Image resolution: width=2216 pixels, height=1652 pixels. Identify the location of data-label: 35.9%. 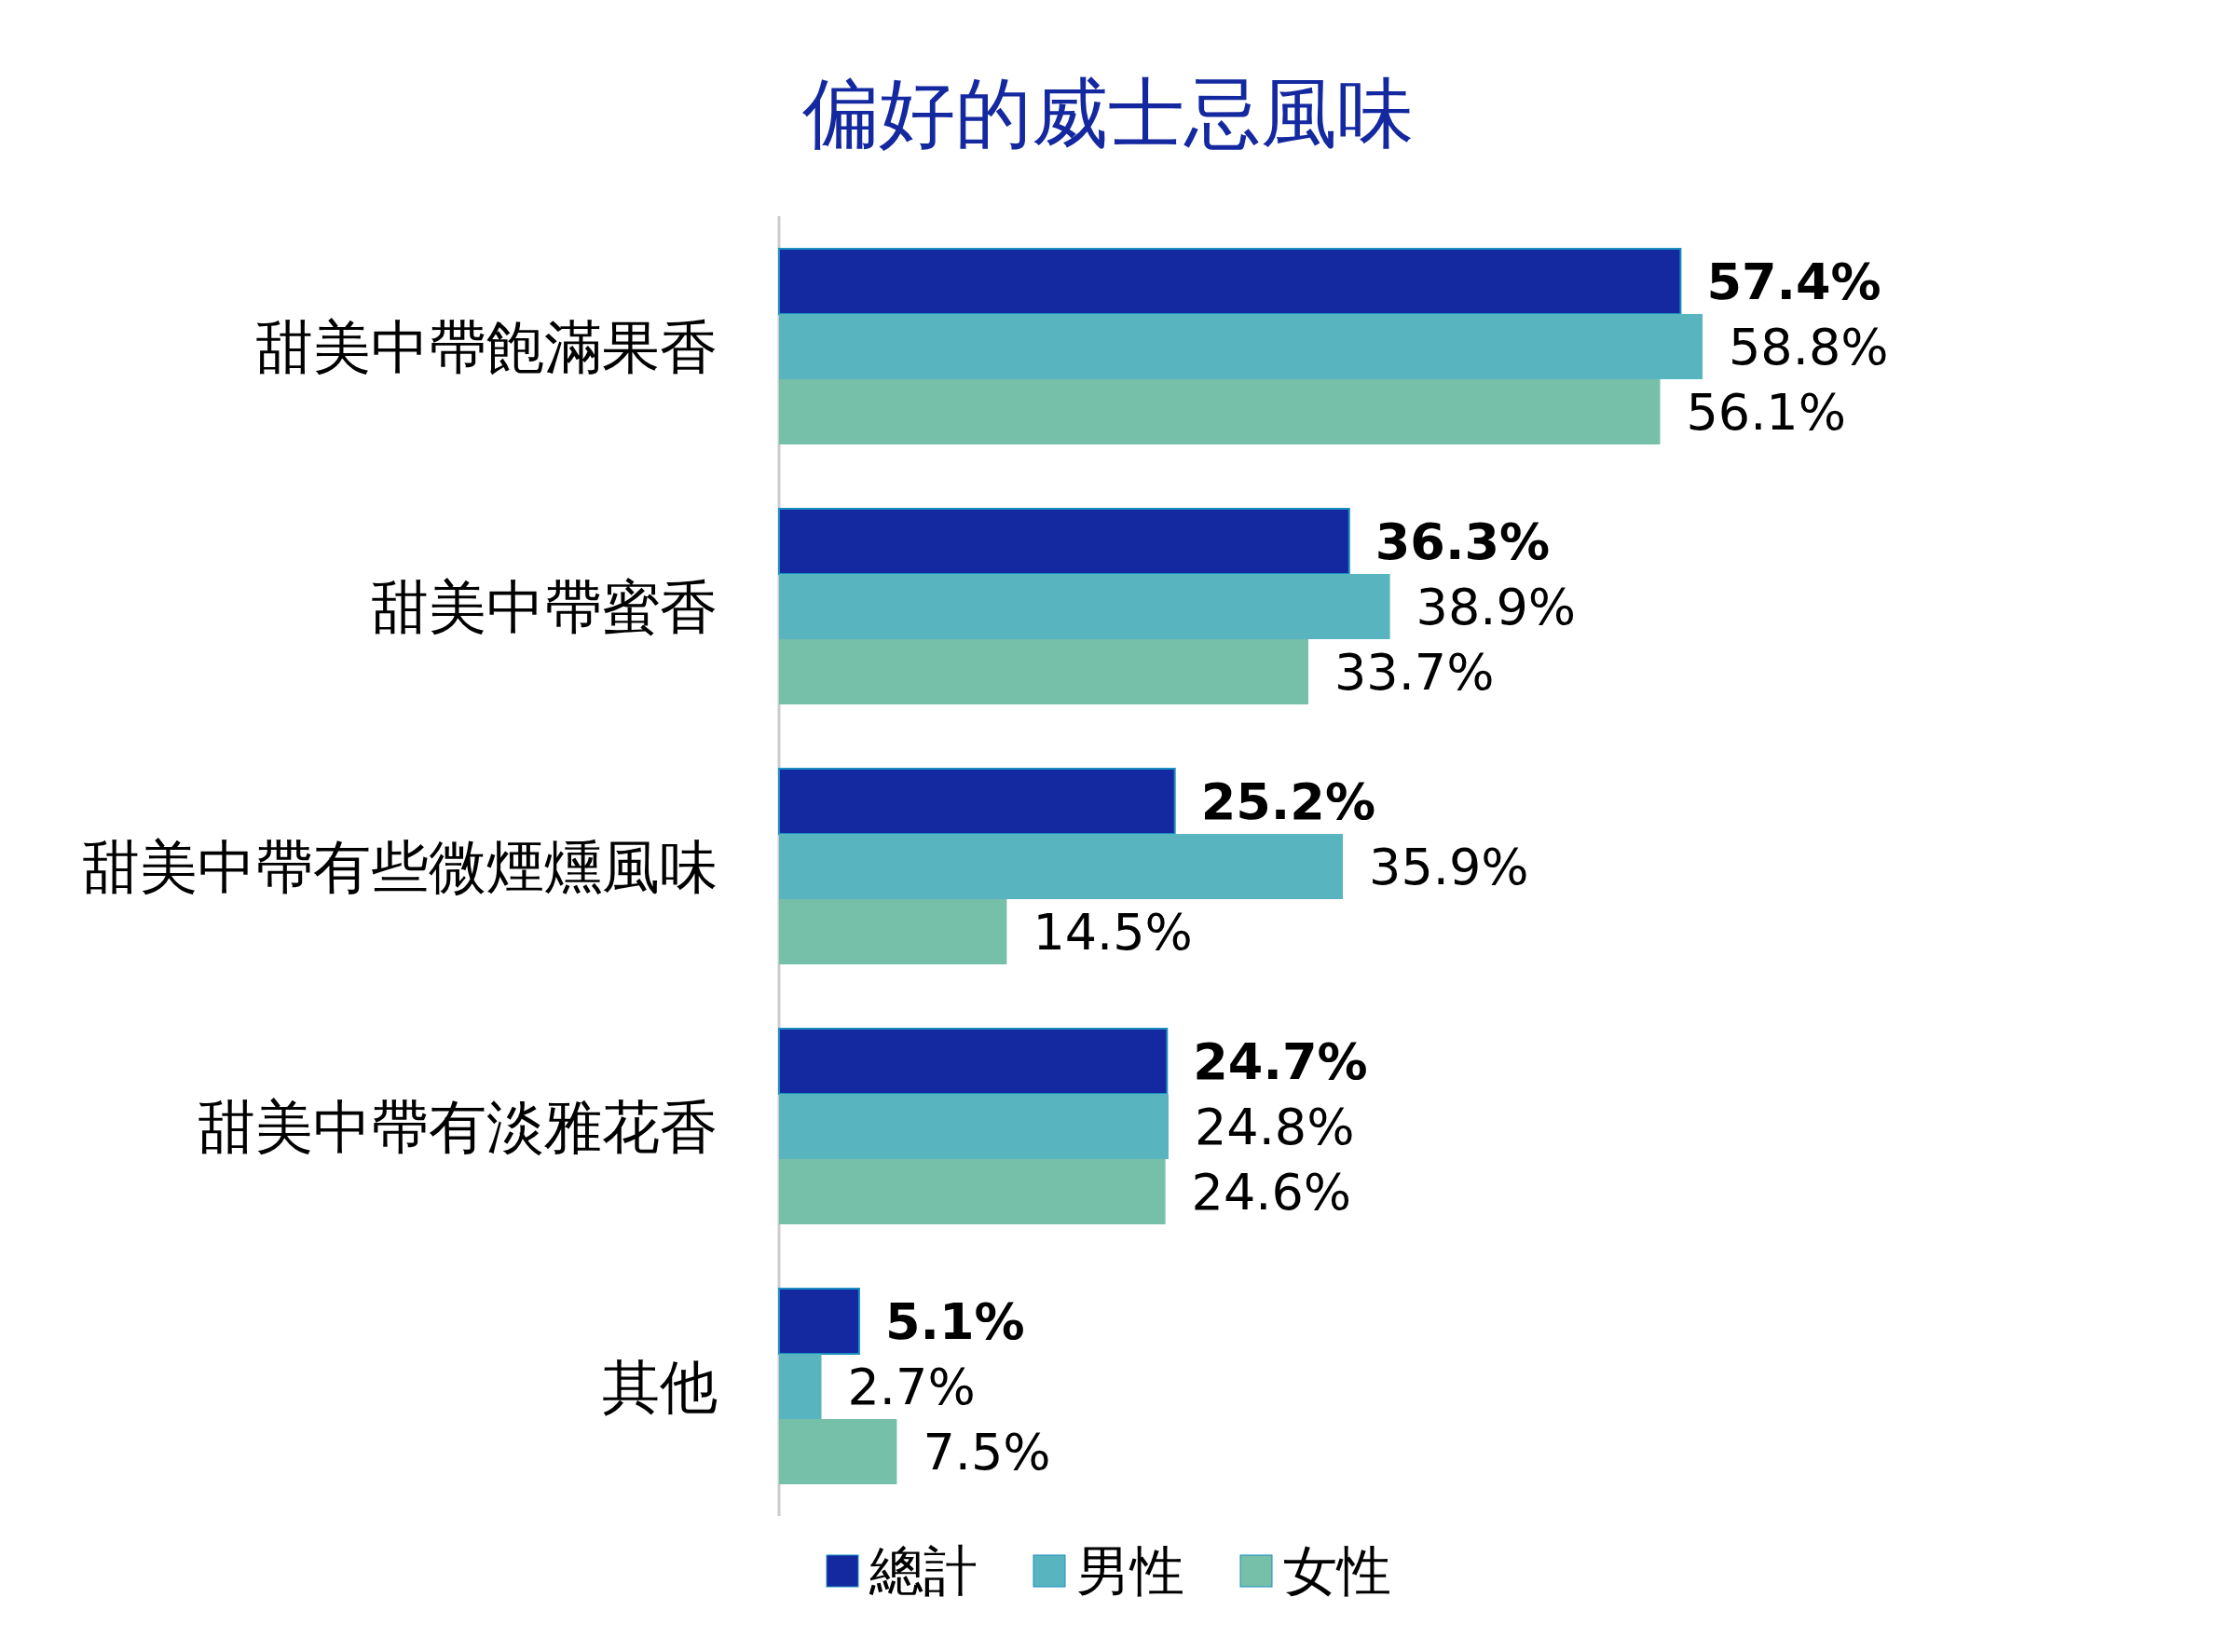
(1449, 866).